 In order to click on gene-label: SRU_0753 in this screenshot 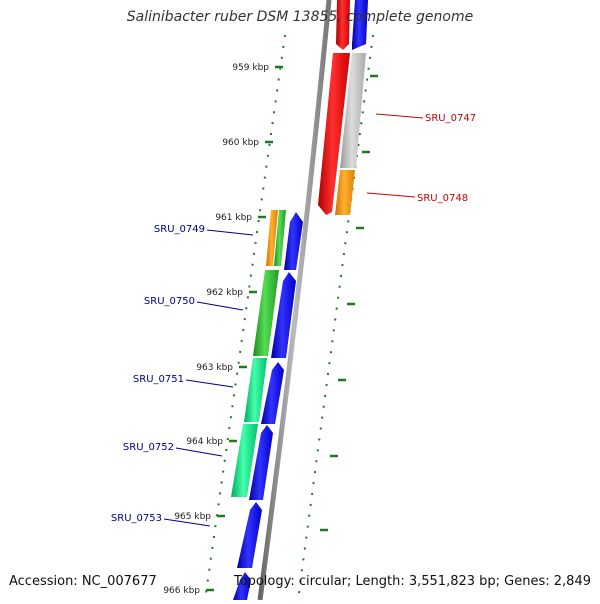, I will do `click(136, 518)`.